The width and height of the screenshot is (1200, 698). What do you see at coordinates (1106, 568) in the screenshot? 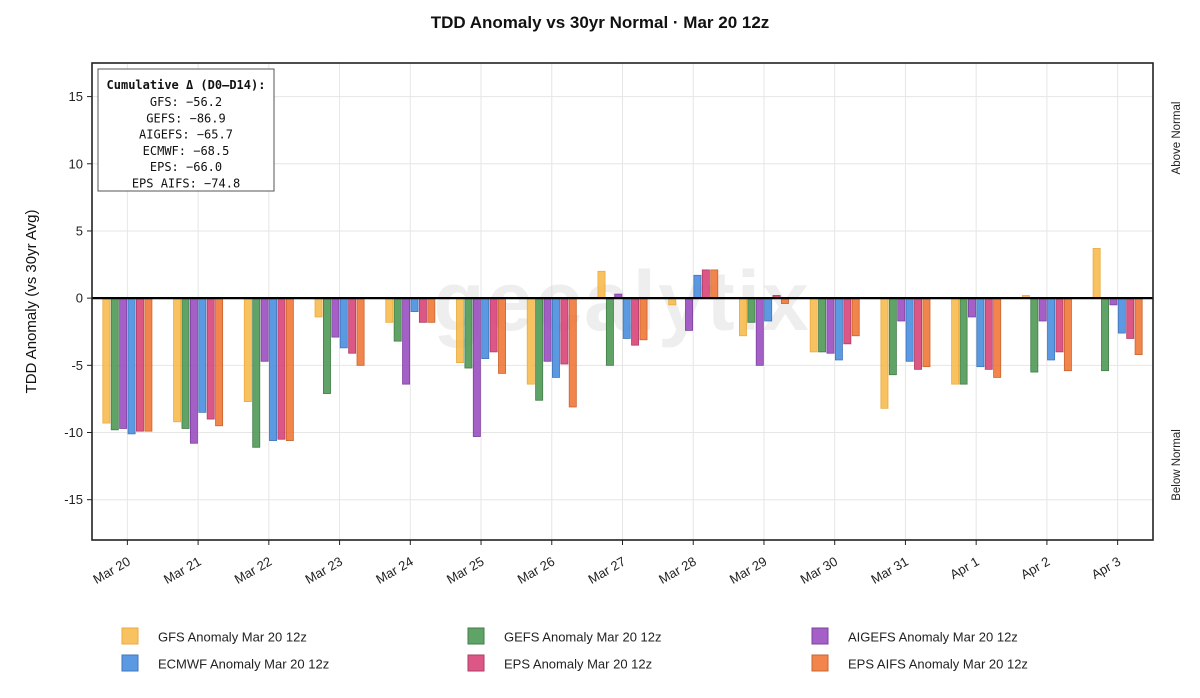
I see `x-tick-label: Apr 3` at bounding box center [1106, 568].